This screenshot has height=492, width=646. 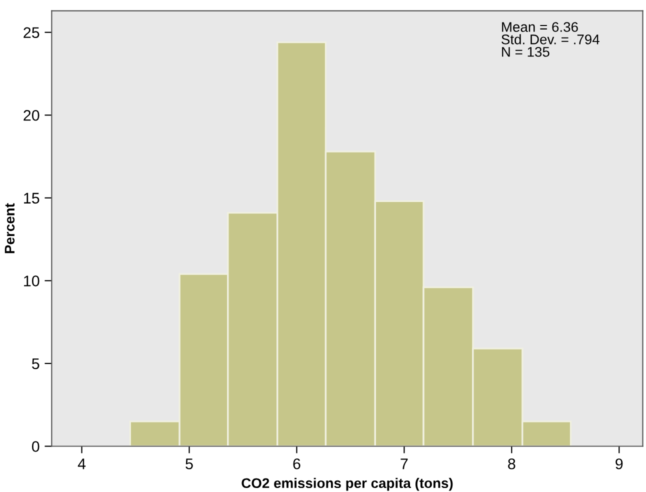 I want to click on y-tick-label: 15, so click(x=32, y=198).